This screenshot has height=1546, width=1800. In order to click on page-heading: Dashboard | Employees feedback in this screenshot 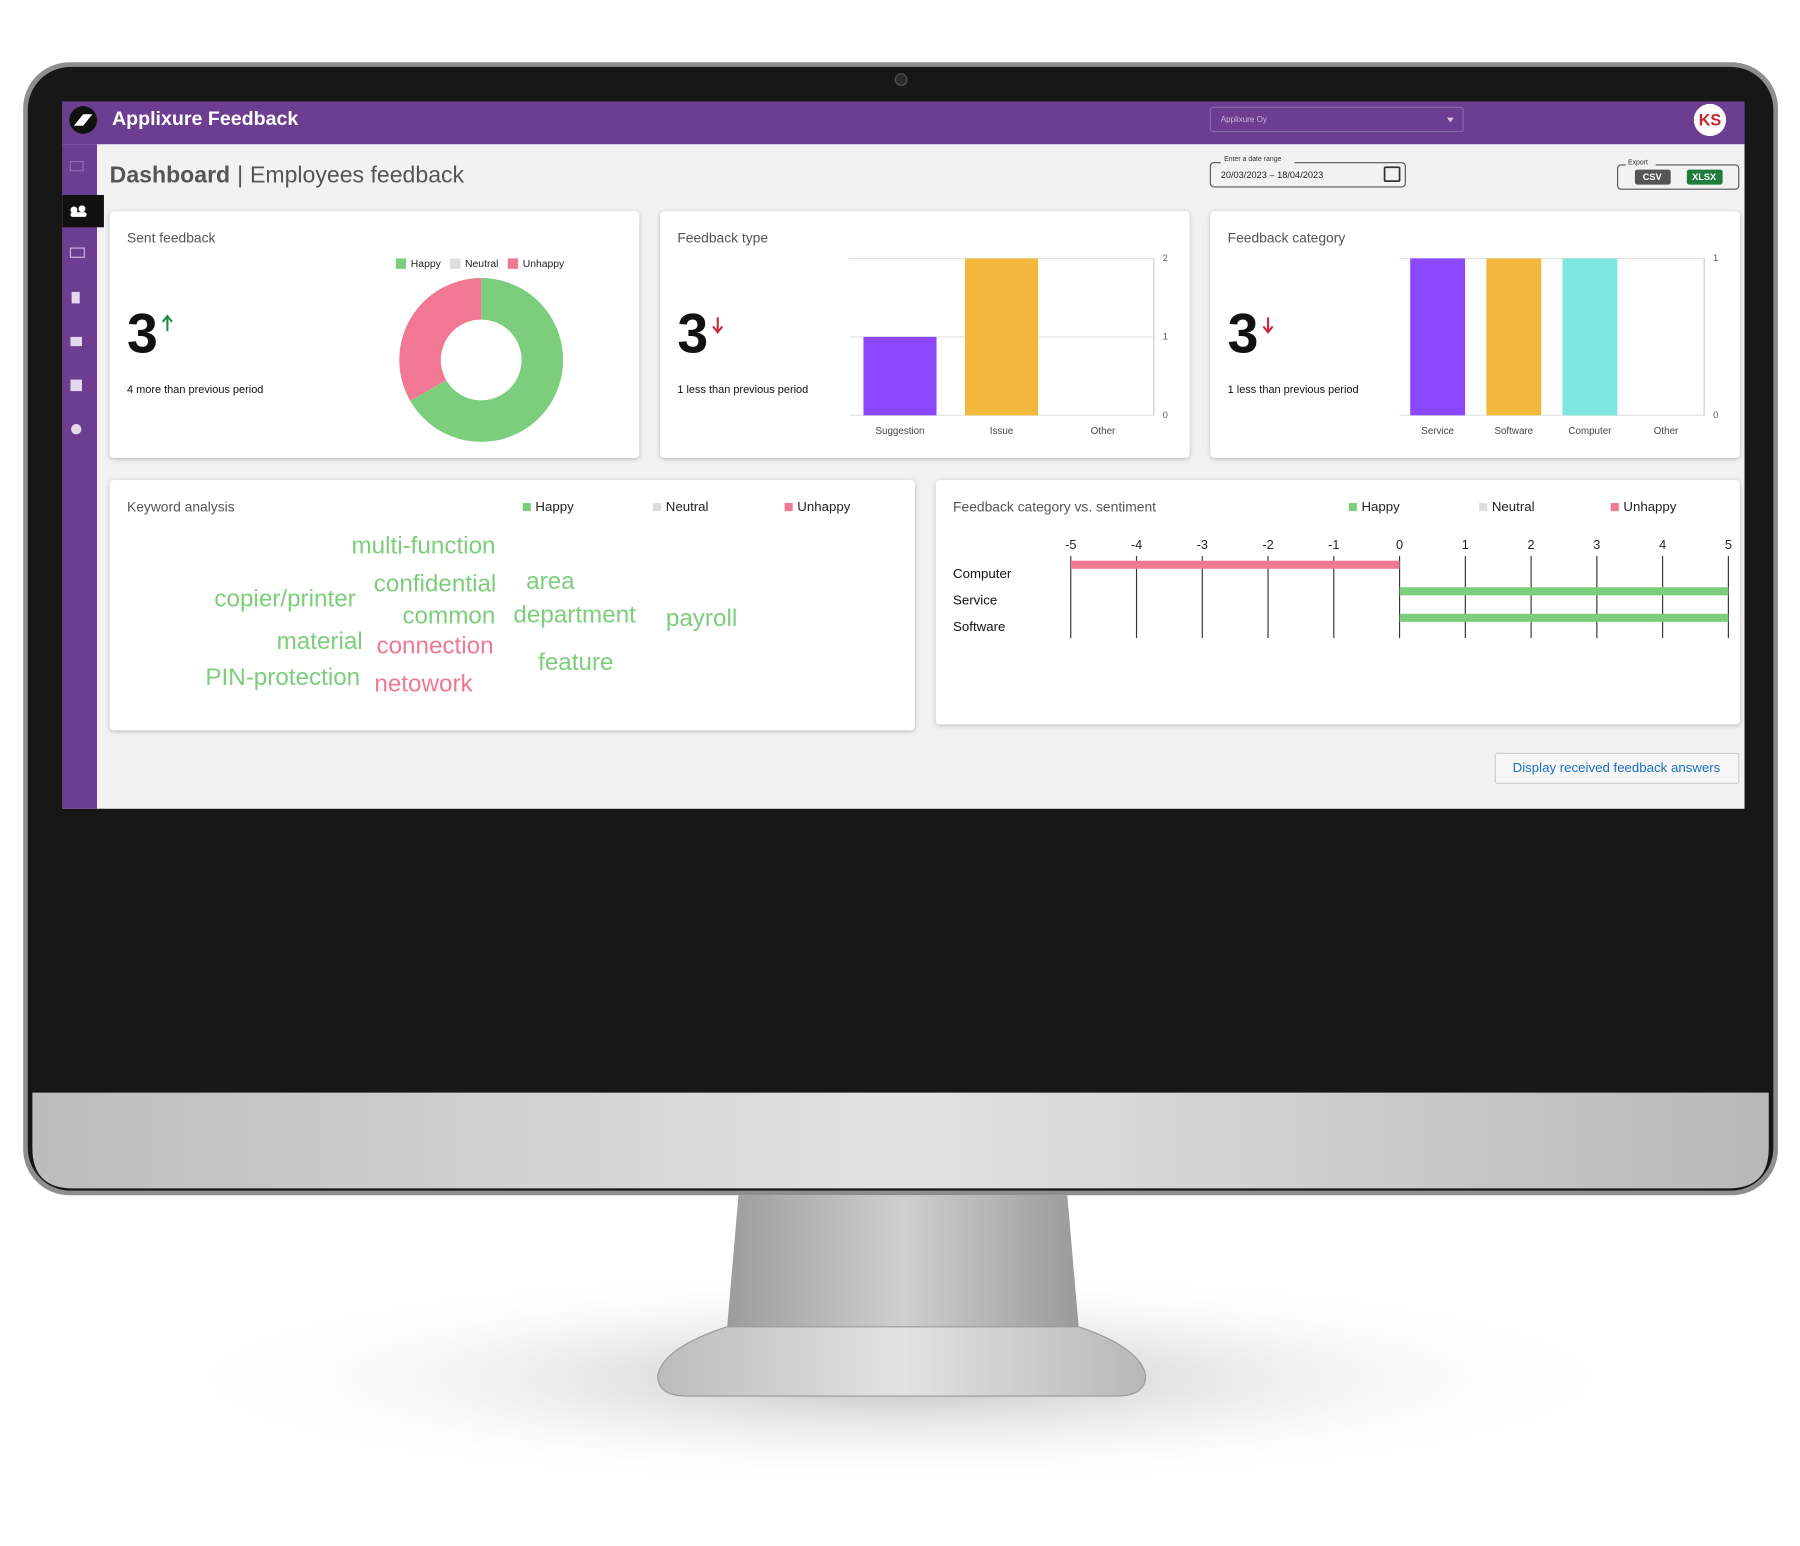, I will do `click(287, 175)`.